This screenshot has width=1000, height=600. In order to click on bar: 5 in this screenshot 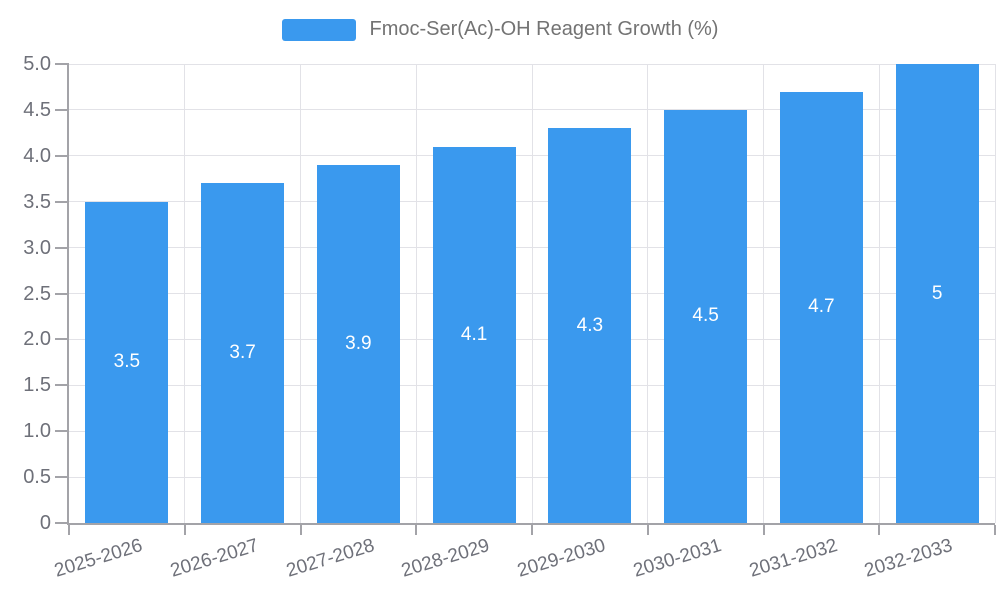, I will do `click(937, 293)`.